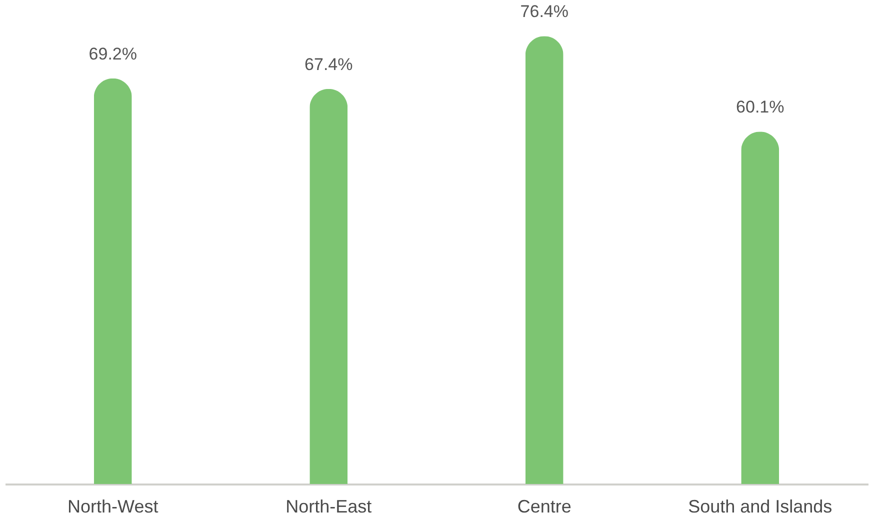 Image resolution: width=873 pixels, height=521 pixels. I want to click on data-label: 60.1%, so click(760, 107).